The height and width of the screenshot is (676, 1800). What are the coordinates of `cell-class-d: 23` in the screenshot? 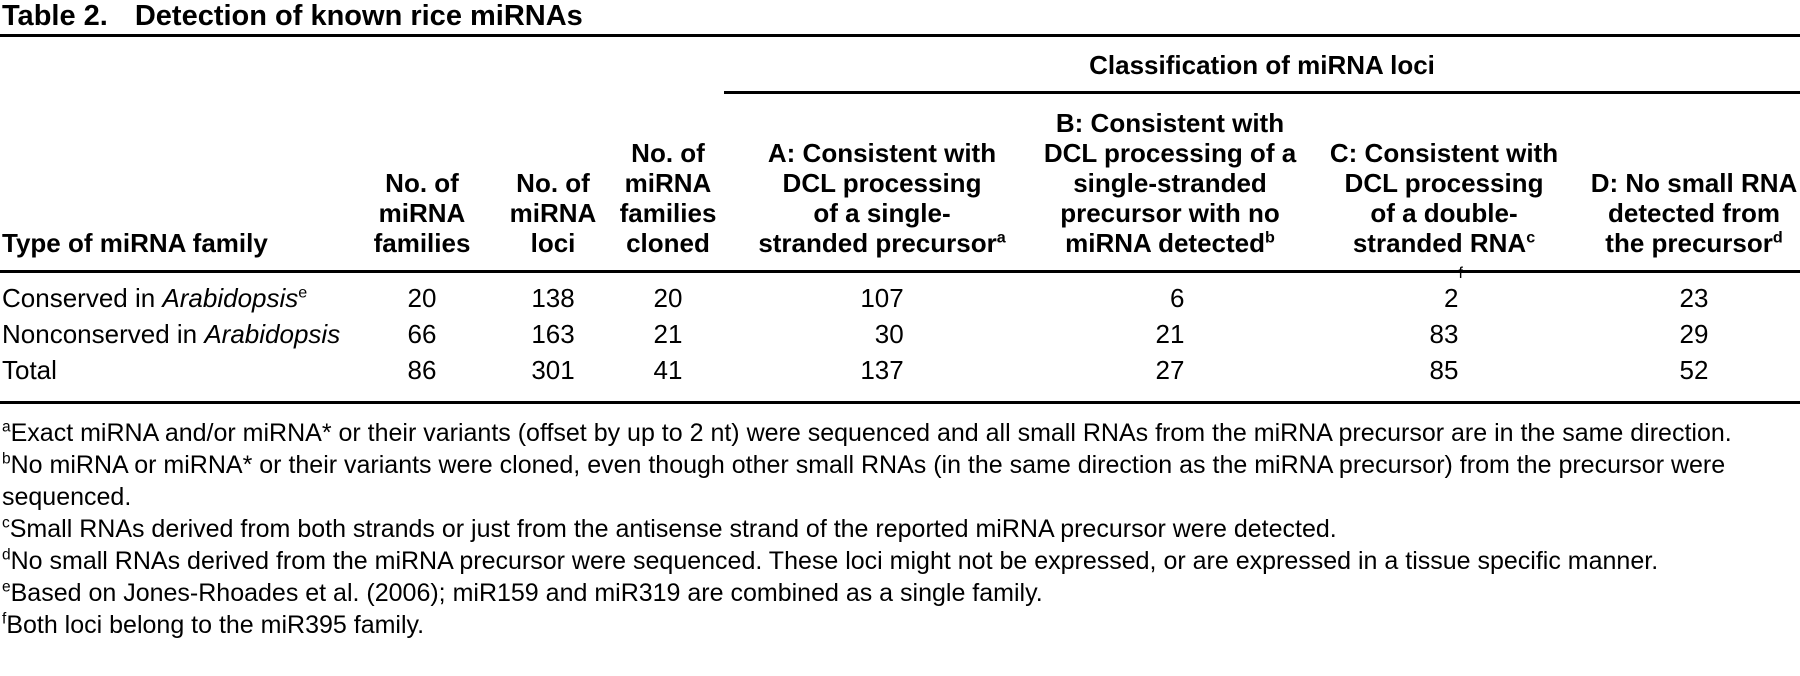 It's located at (1694, 298).